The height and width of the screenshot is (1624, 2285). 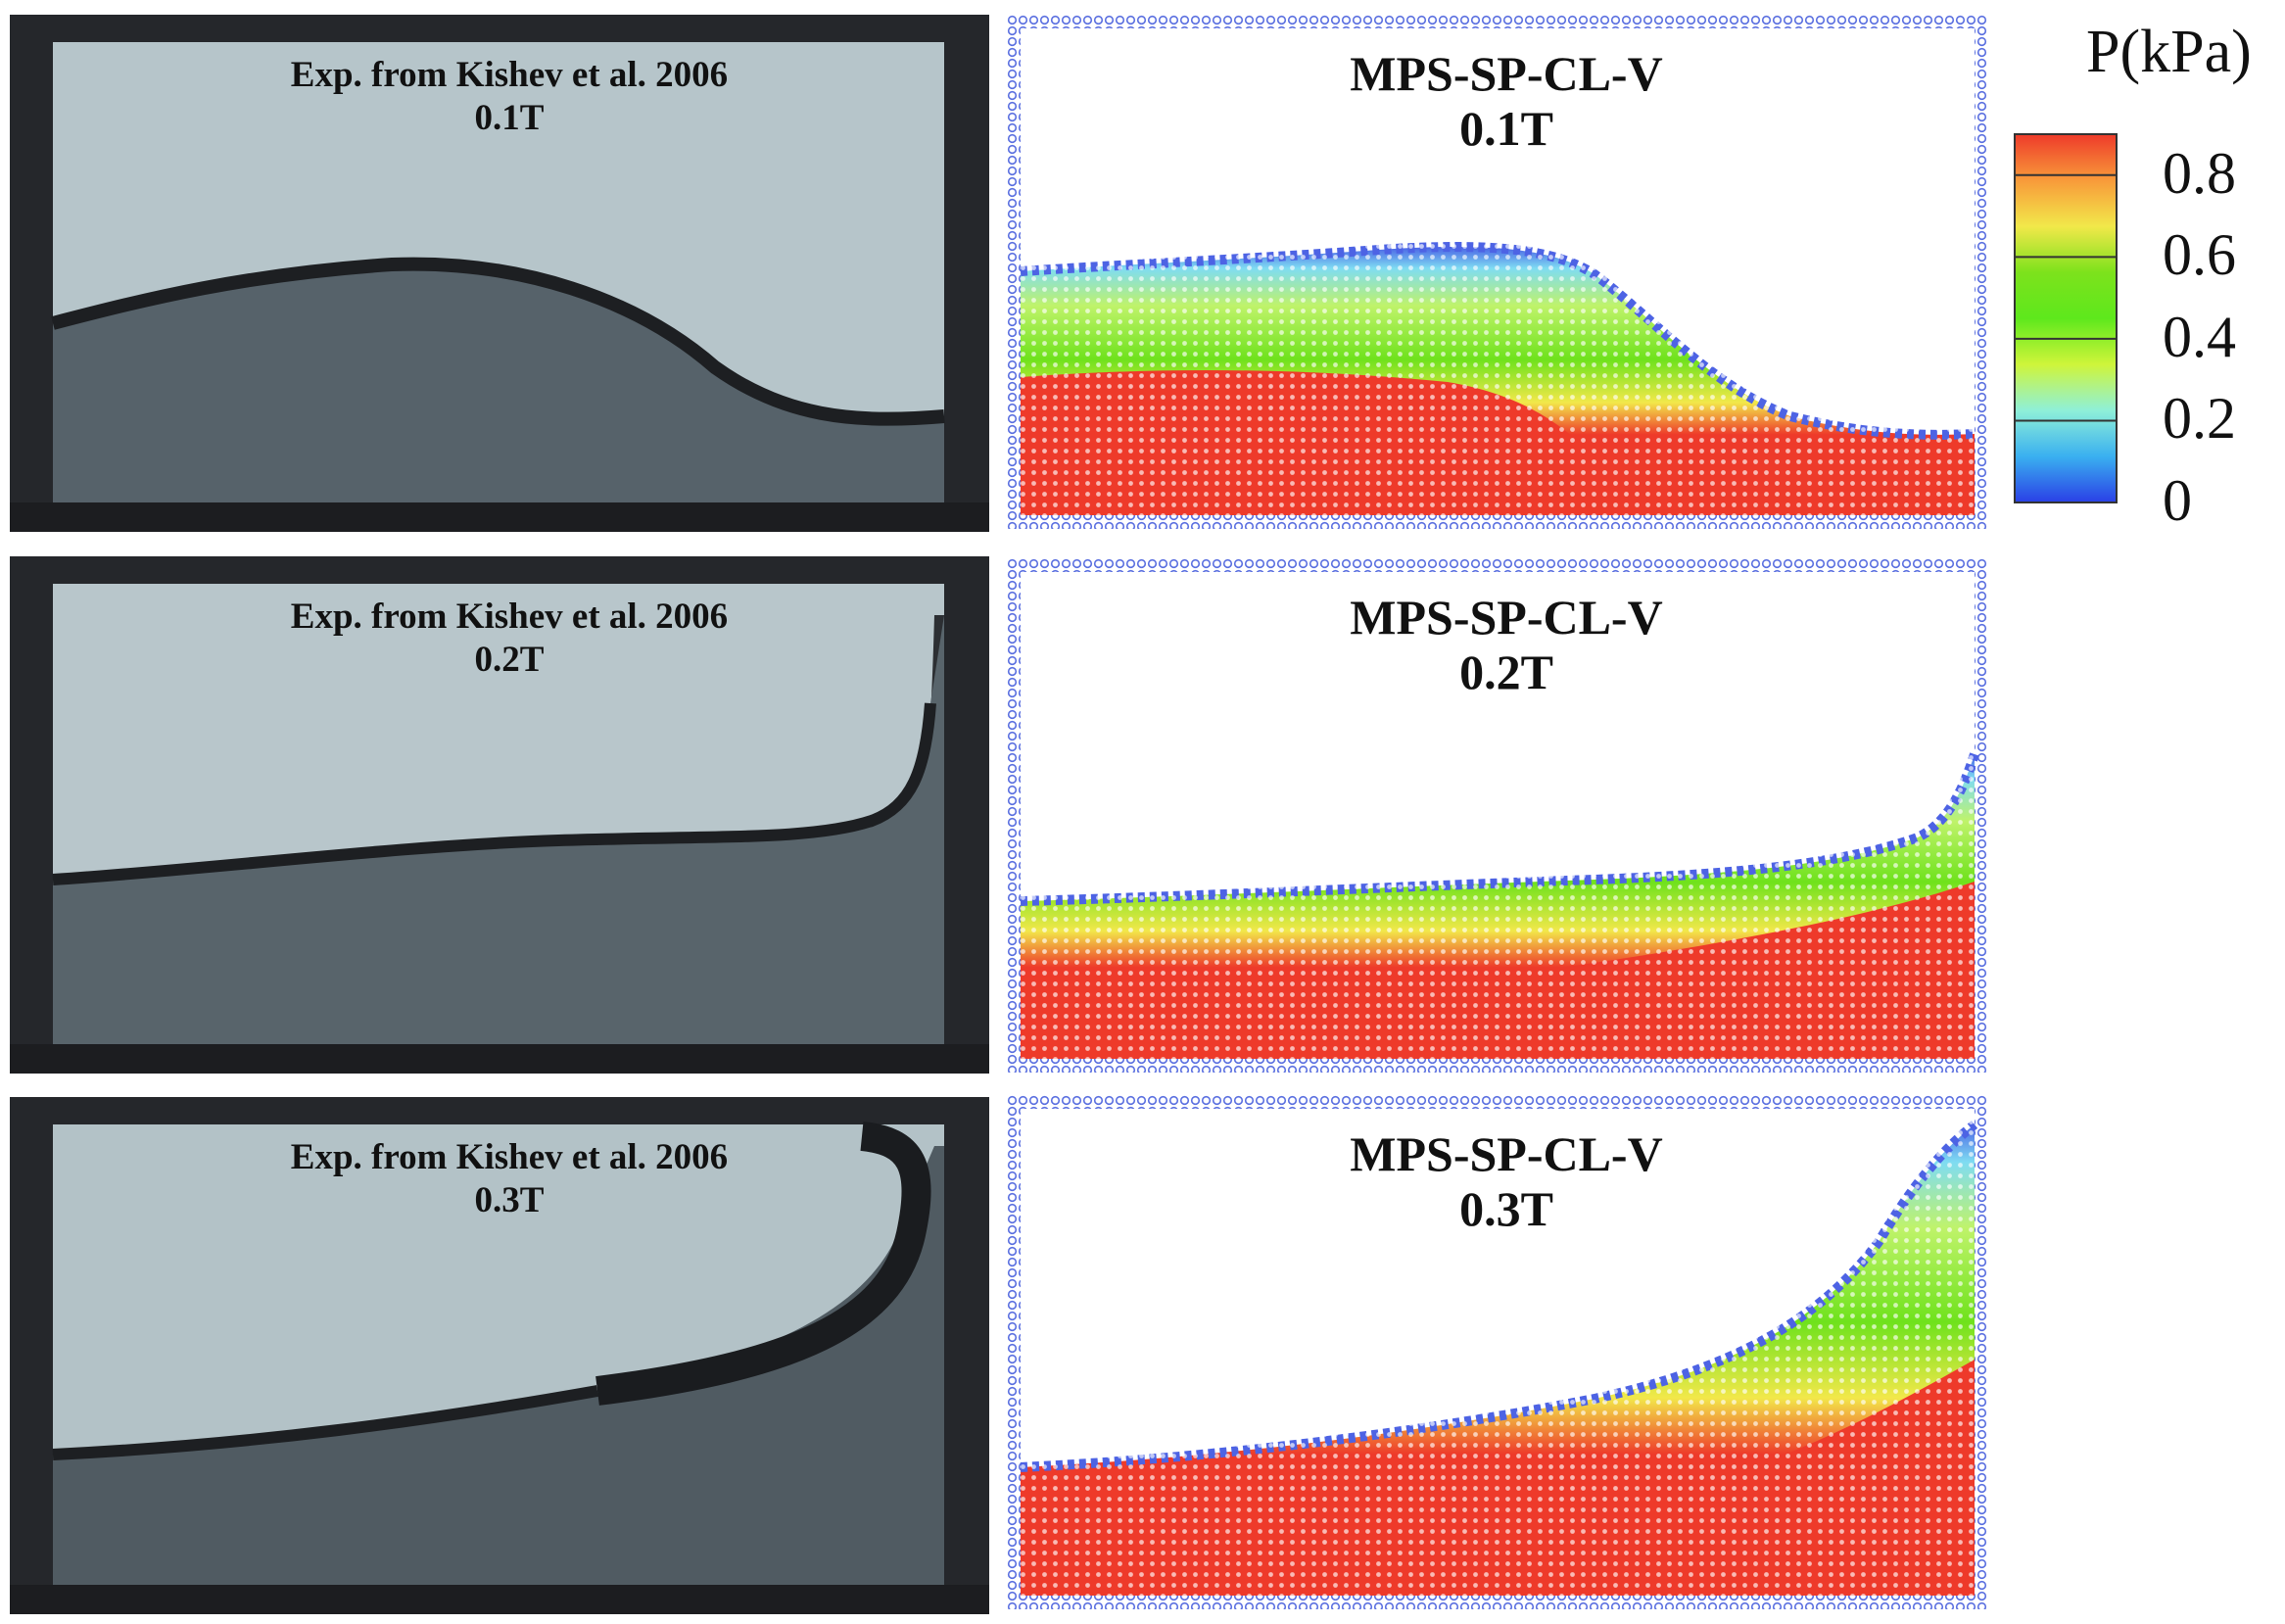 What do you see at coordinates (2199, 255) in the screenshot?
I see `colorbar-tick-label: 0.6` at bounding box center [2199, 255].